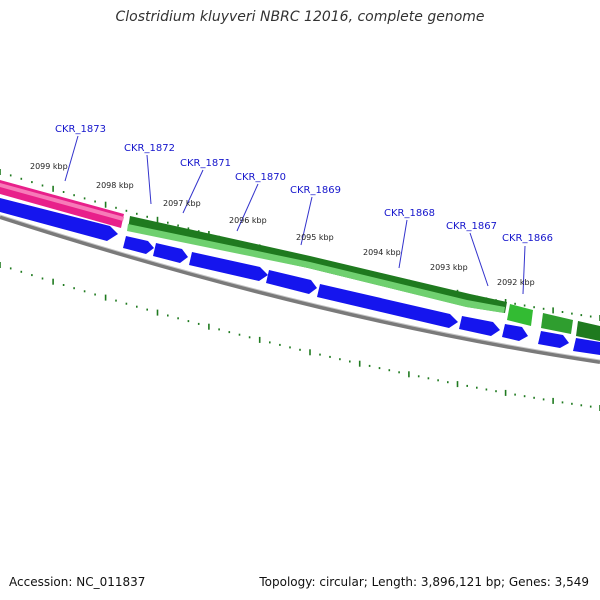 This screenshot has width=600, height=600. What do you see at coordinates (471, 226) in the screenshot?
I see `gene-label-ckr-1867: CKR_1867` at bounding box center [471, 226].